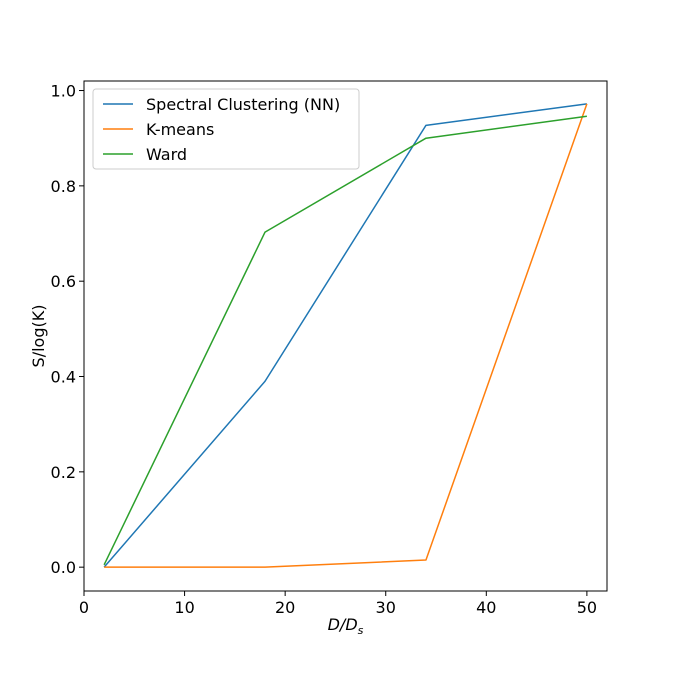  I want to click on x-axis-ticks: 0 10 20 30 40 50, so click(338, 604).